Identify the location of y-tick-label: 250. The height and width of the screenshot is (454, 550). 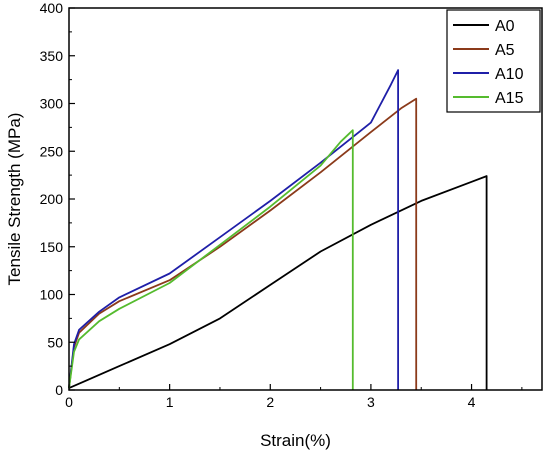
(52, 151).